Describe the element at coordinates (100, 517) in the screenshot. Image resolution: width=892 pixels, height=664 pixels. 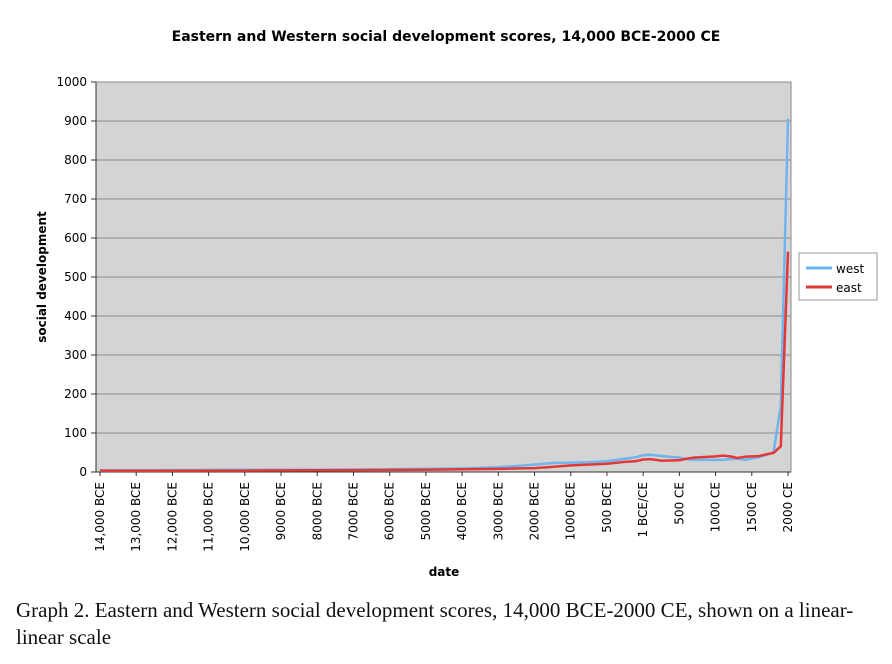
I see `x-tick-label: 14,000 BCE` at that location.